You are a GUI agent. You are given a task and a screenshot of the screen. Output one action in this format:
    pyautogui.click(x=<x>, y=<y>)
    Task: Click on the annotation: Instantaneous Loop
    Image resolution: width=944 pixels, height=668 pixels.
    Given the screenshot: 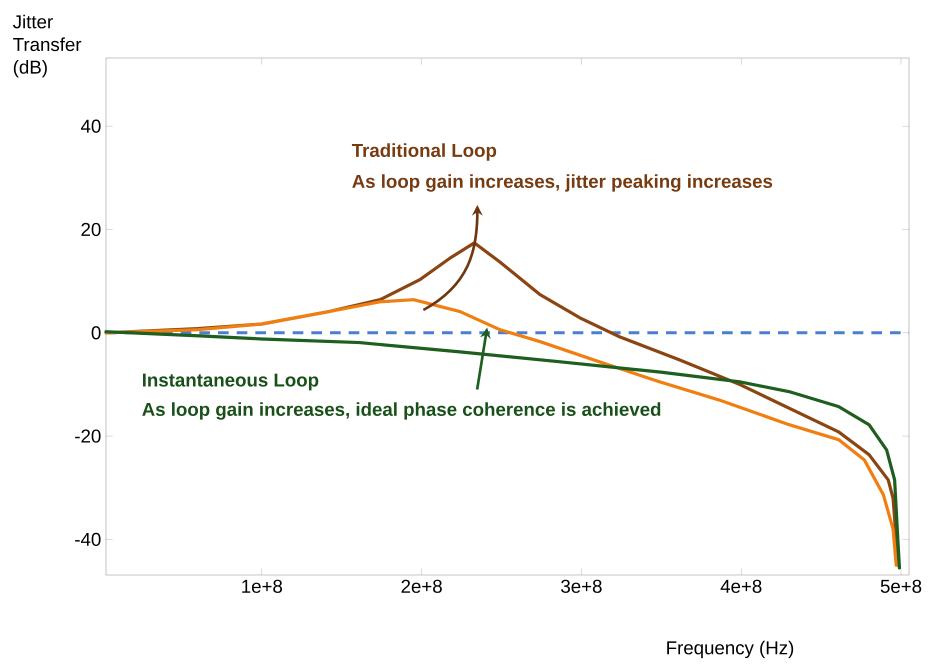 What is the action you would take?
    pyautogui.click(x=230, y=382)
    